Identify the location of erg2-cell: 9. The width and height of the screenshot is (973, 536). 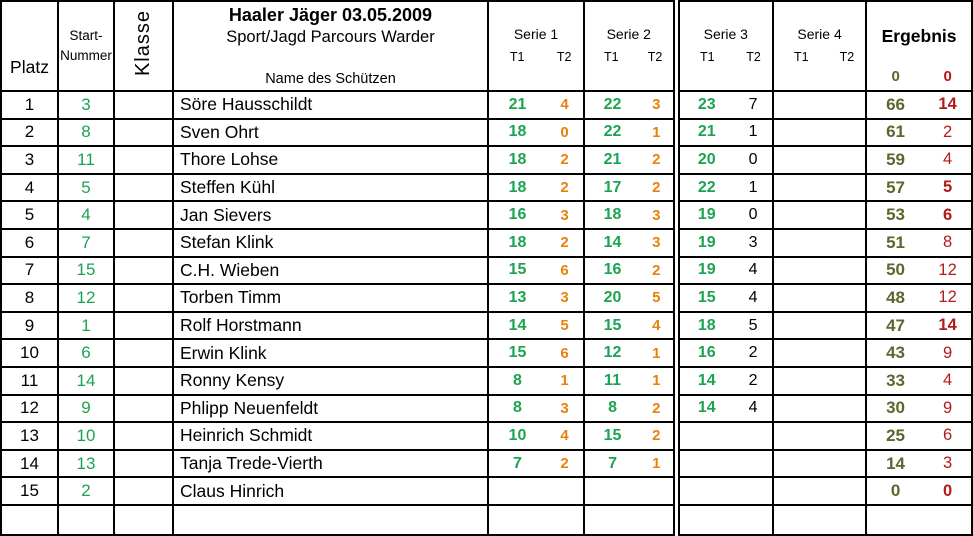
(948, 408).